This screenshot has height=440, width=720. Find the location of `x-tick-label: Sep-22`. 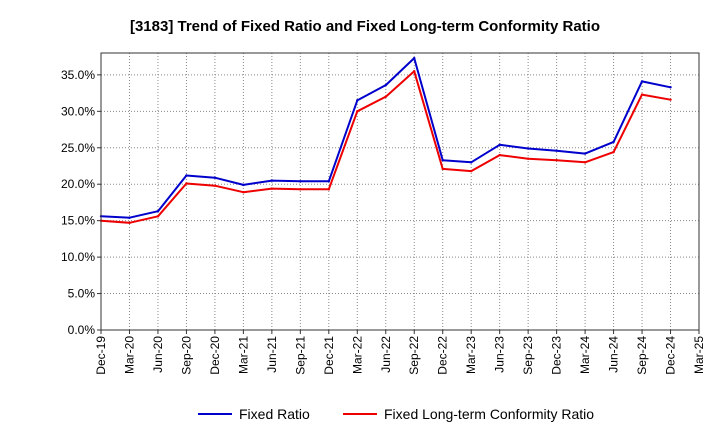

x-tick-label: Sep-22 is located at coordinates (414, 355).